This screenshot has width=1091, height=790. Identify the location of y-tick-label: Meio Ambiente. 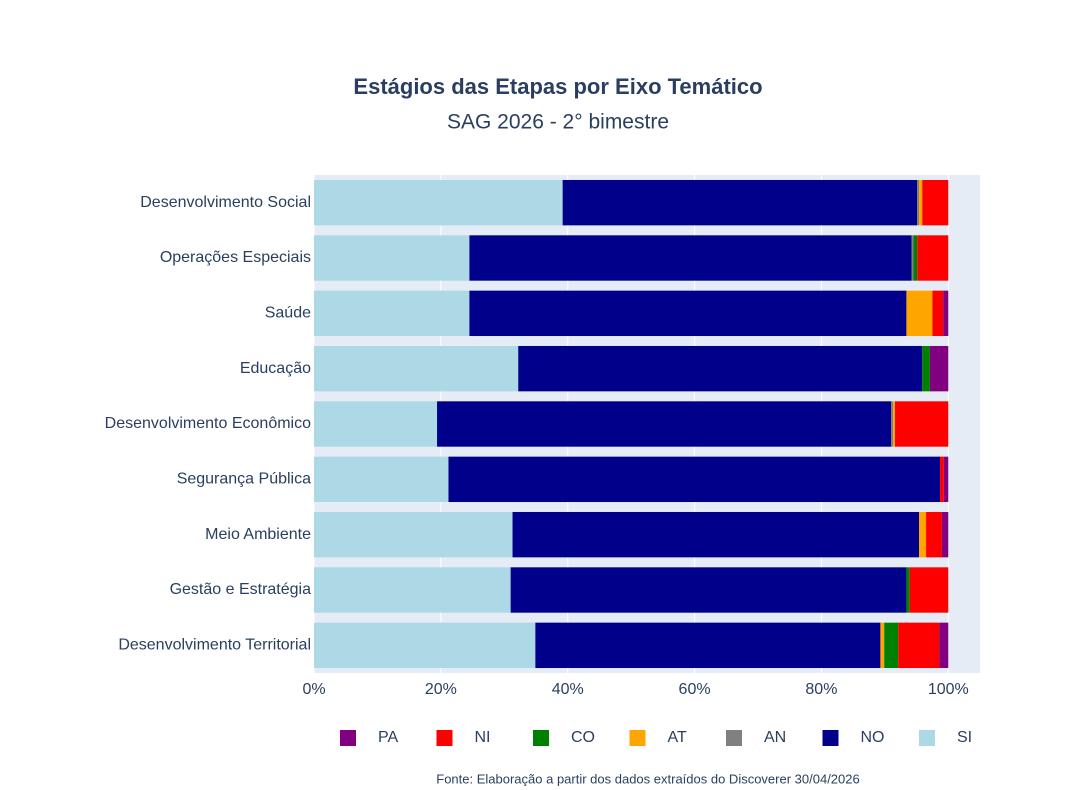
(258, 534).